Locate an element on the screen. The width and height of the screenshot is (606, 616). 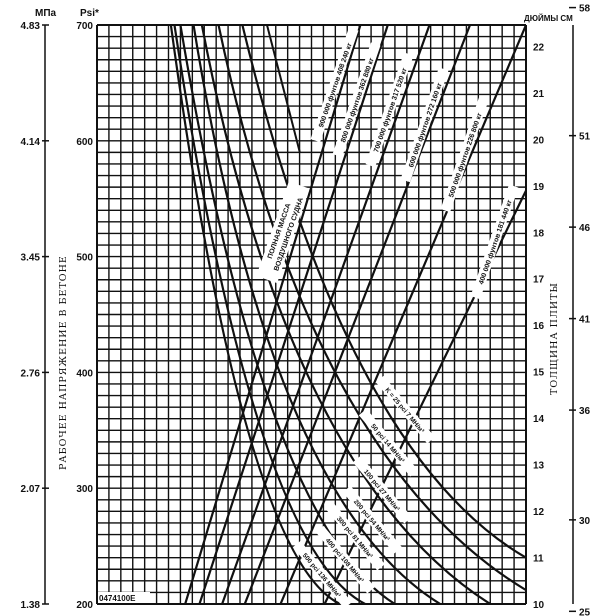
inch-tick-label: 14 is located at coordinates (539, 419).